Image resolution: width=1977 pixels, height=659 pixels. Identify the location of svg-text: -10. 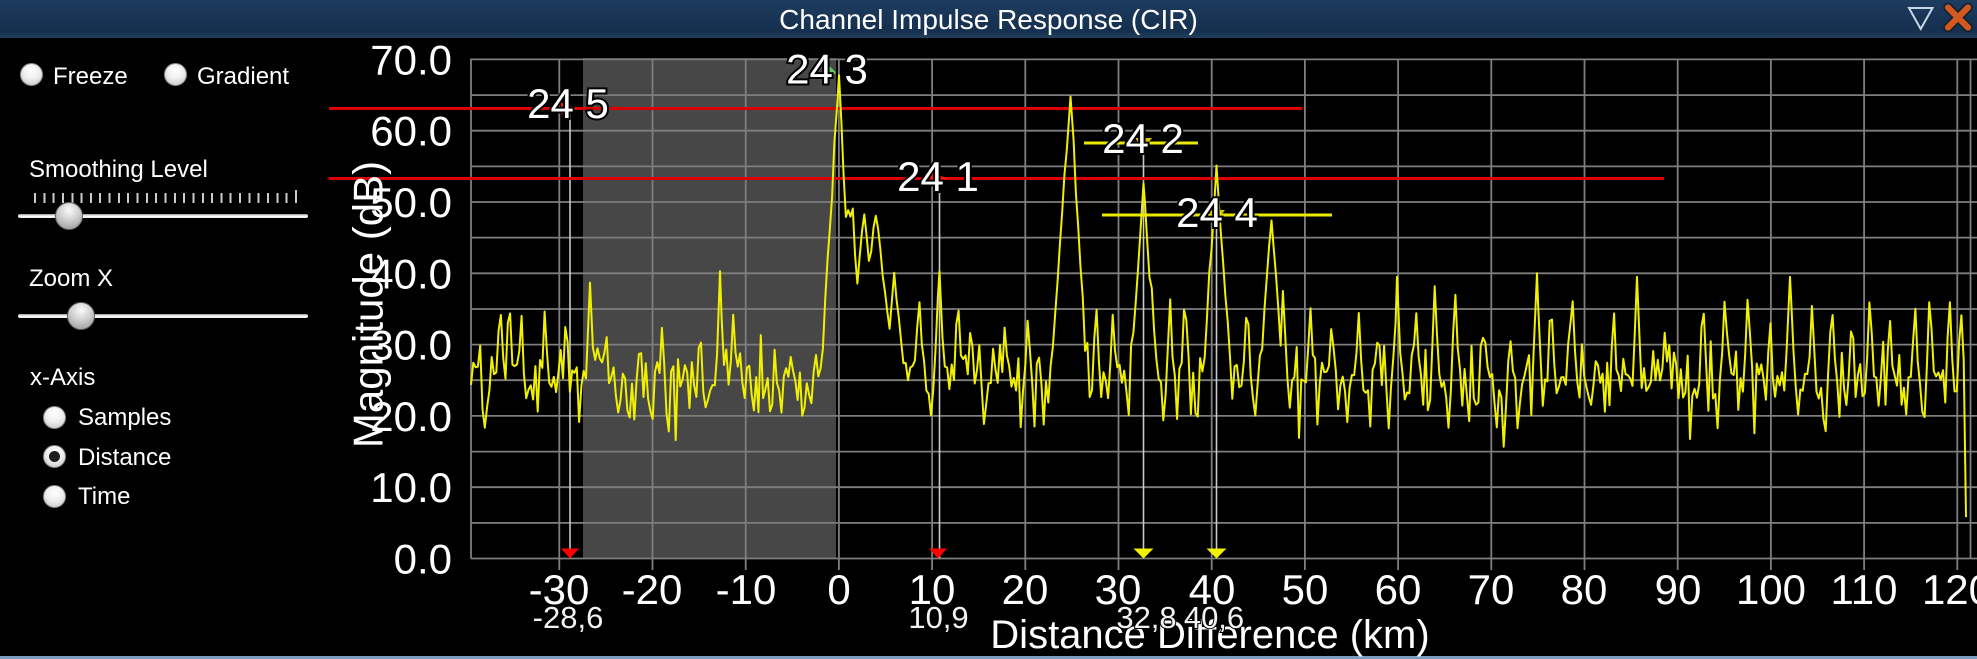
(746, 589).